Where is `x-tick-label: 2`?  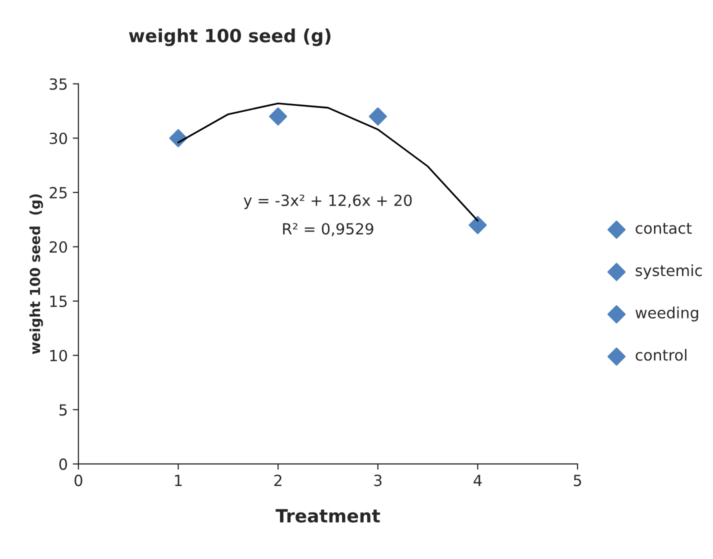
x-tick-label: 2 is located at coordinates (278, 480).